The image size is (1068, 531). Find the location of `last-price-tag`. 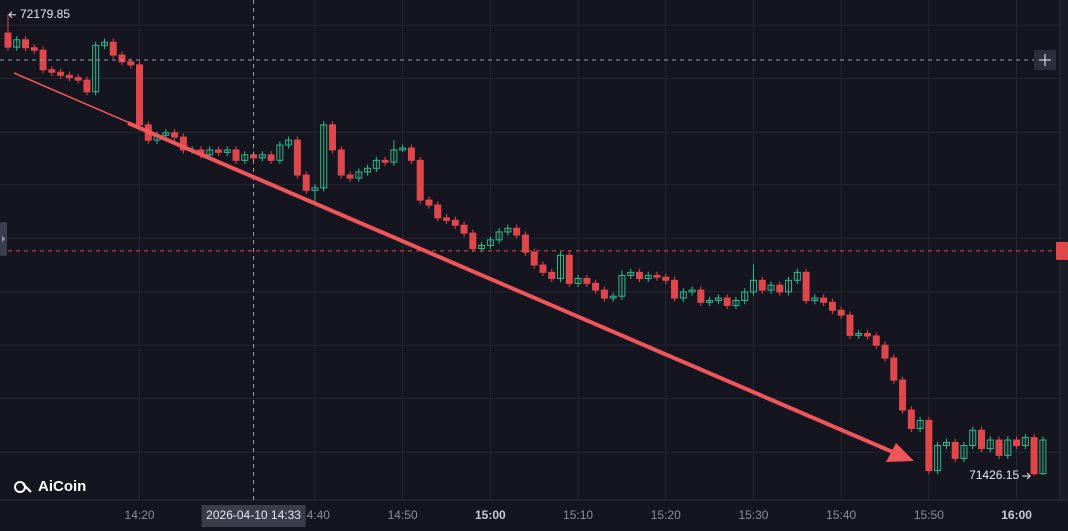

last-price-tag is located at coordinates (1062, 250).